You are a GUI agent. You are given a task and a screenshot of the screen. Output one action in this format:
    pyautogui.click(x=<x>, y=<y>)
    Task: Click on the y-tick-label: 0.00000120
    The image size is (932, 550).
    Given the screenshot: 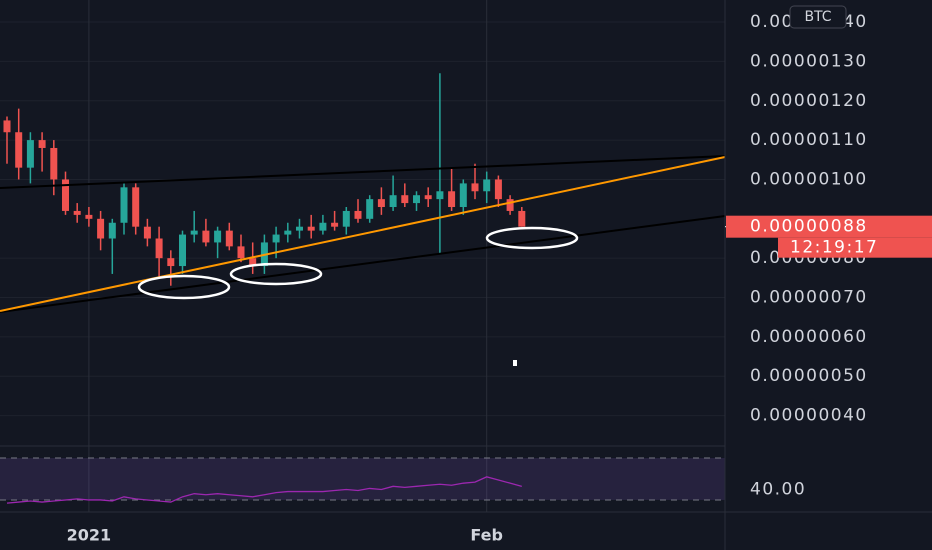 What is the action you would take?
    pyautogui.click(x=809, y=101)
    